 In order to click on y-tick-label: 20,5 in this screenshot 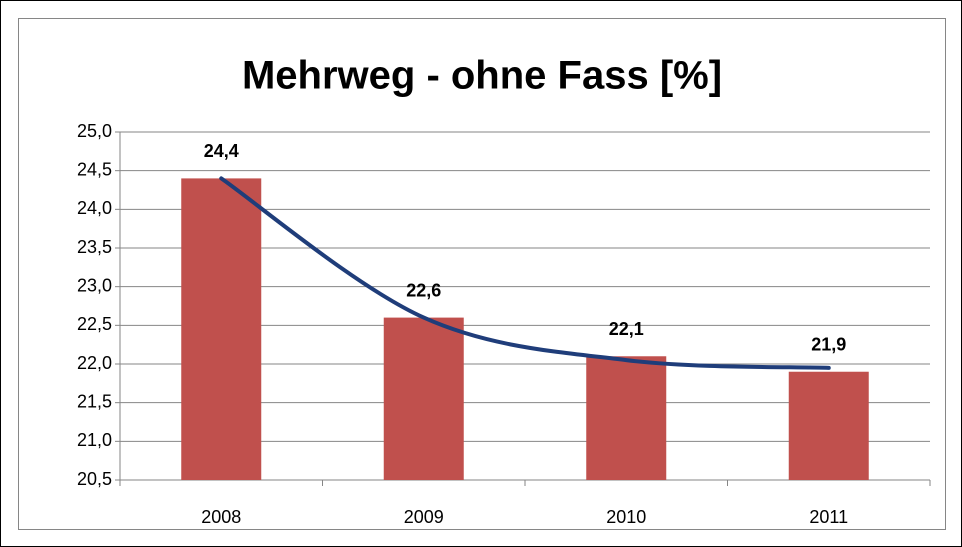, I will do `click(94, 479)`.